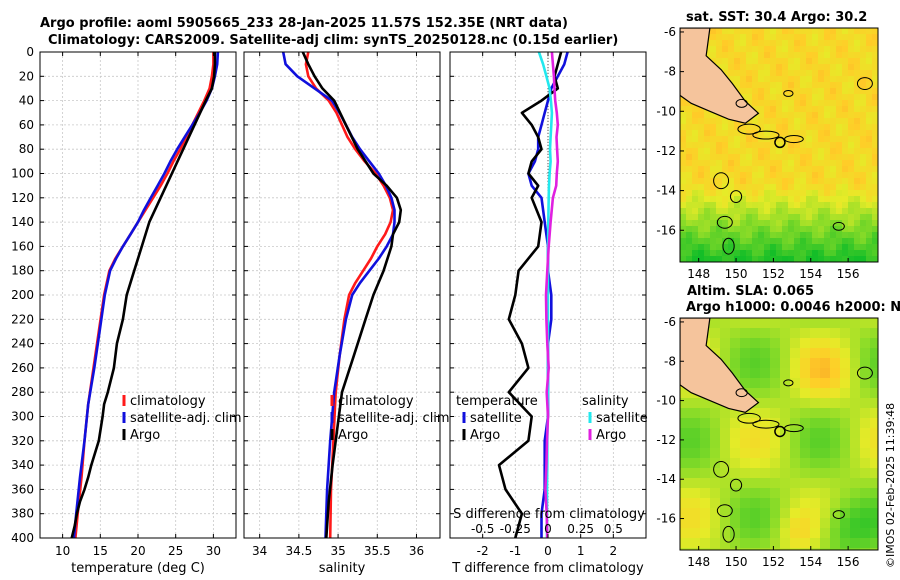 Image resolution: width=900 pixels, height=580 pixels. Describe the element at coordinates (611, 435) in the screenshot. I see `legend-label-sal_argo: Argo` at that location.